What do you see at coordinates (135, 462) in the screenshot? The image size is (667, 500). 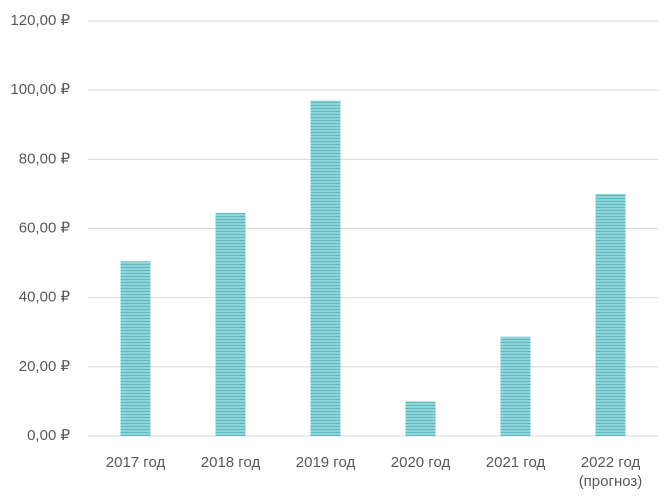 I see `x-tick-label: 2017 год` at bounding box center [135, 462].